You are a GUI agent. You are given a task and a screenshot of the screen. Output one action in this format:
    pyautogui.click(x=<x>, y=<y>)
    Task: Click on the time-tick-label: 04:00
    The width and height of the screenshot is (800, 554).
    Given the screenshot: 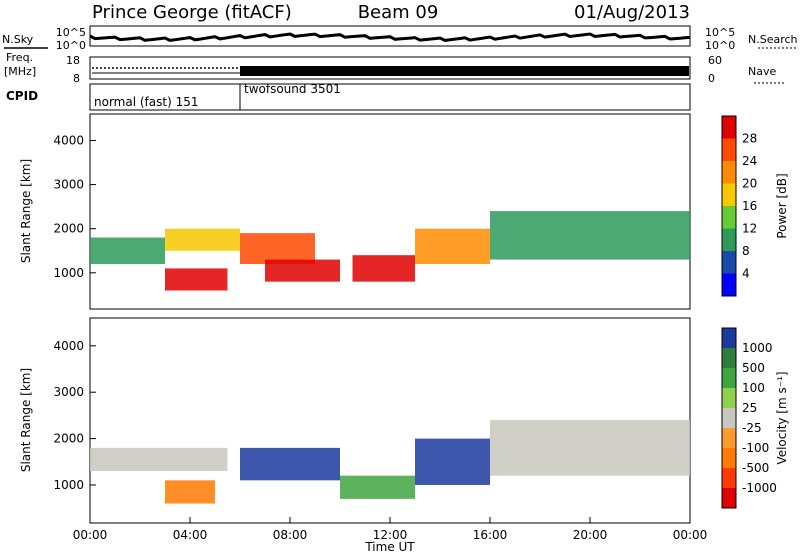 What is the action you would take?
    pyautogui.click(x=190, y=535)
    